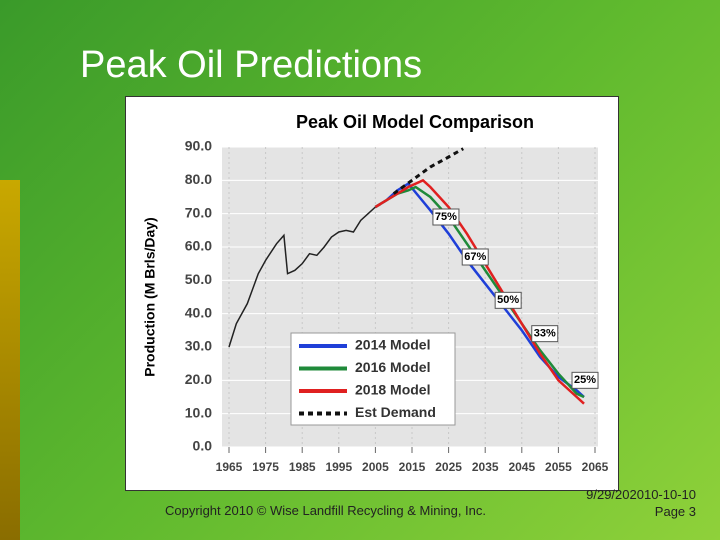 Image resolution: width=720 pixels, height=540 pixels. Describe the element at coordinates (448, 467) in the screenshot. I see `x-tick-label: 2025` at that location.